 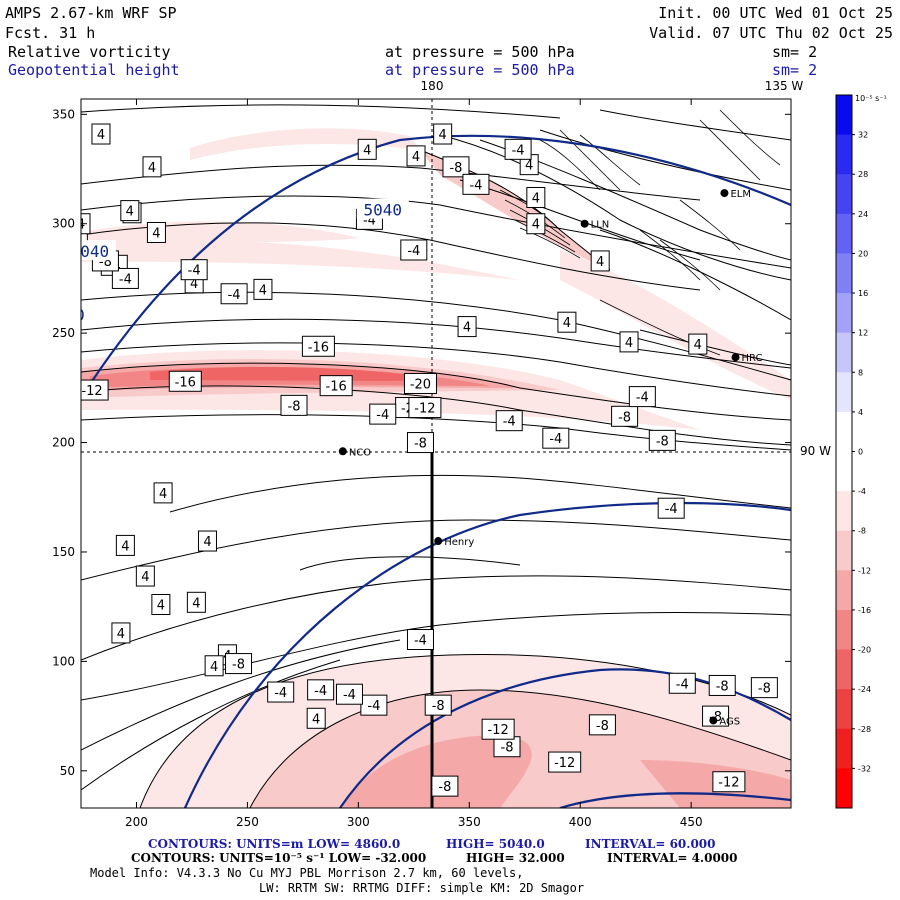 I want to click on field2-name: Geopotential height, so click(x=94, y=70).